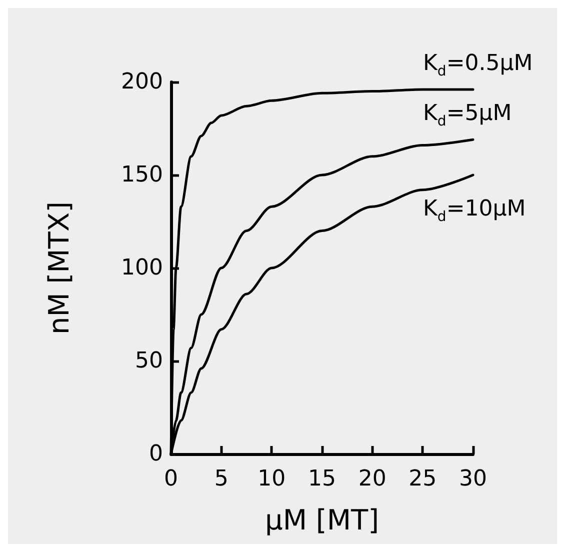 Image resolution: width=565 pixels, height=552 pixels. Describe the element at coordinates (322, 520) in the screenshot. I see `x-axis-title: μM [MT]` at that location.